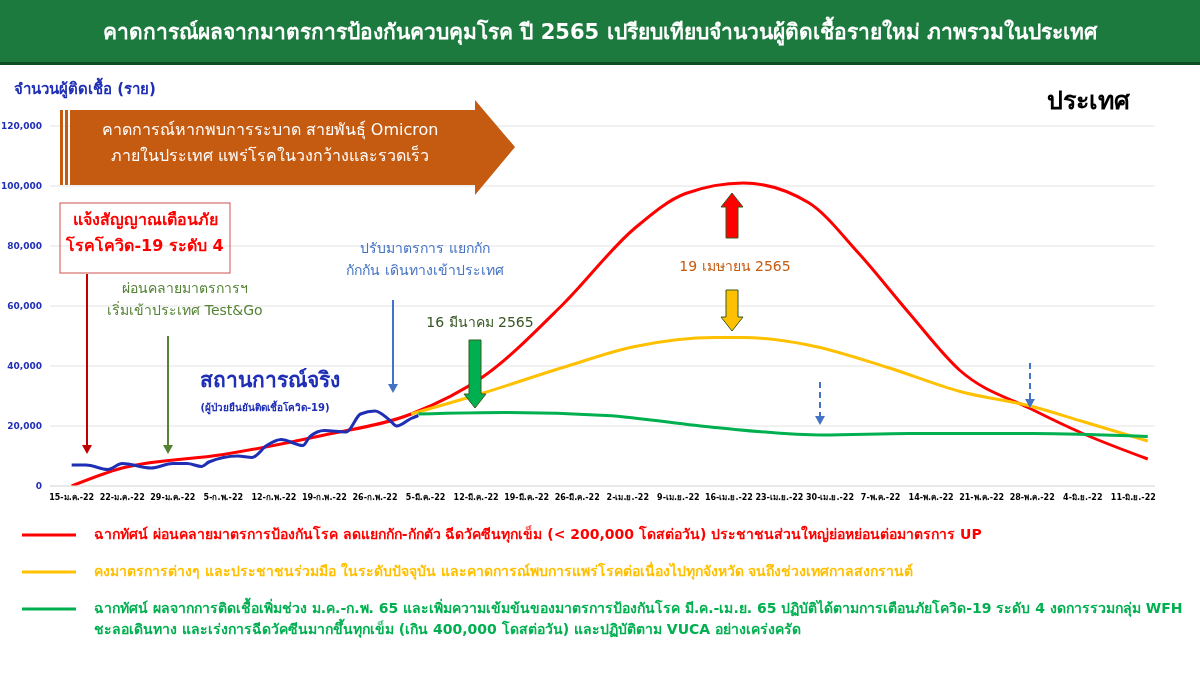 This screenshot has height=679, width=1200. Describe the element at coordinates (185, 300) in the screenshot. I see `annotation: ผ่อนคลายมาตรการฯ เริ่มเข้าประเทศ Test&Go` at that location.